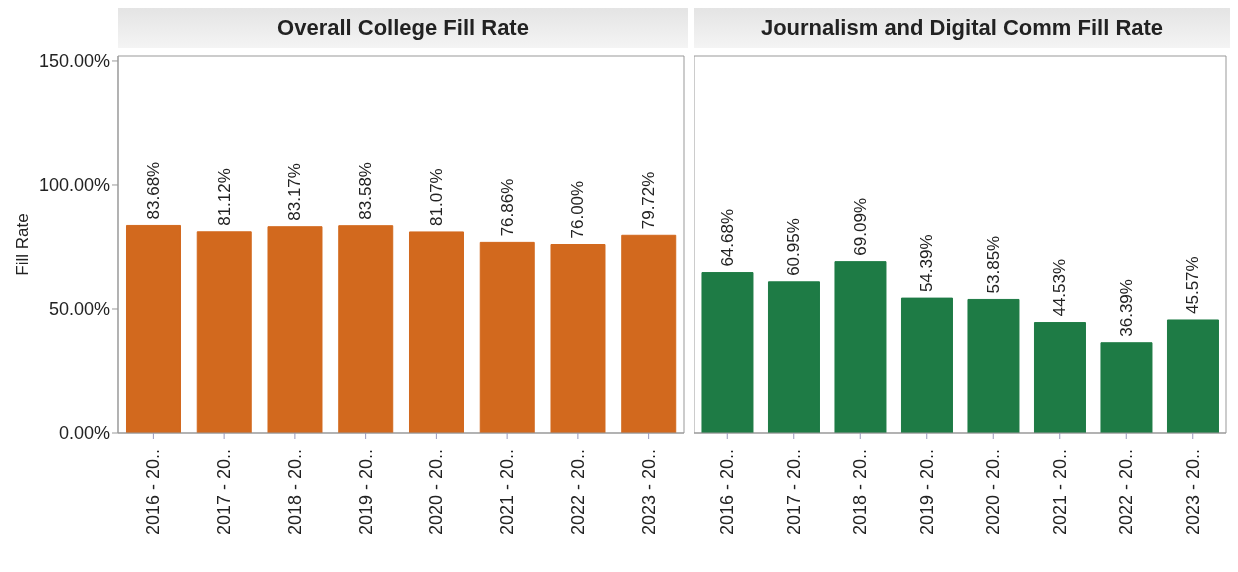 Image resolution: width=1238 pixels, height=572 pixels. Describe the element at coordinates (74, 61) in the screenshot. I see `y-tick-label: 150.00%` at that location.